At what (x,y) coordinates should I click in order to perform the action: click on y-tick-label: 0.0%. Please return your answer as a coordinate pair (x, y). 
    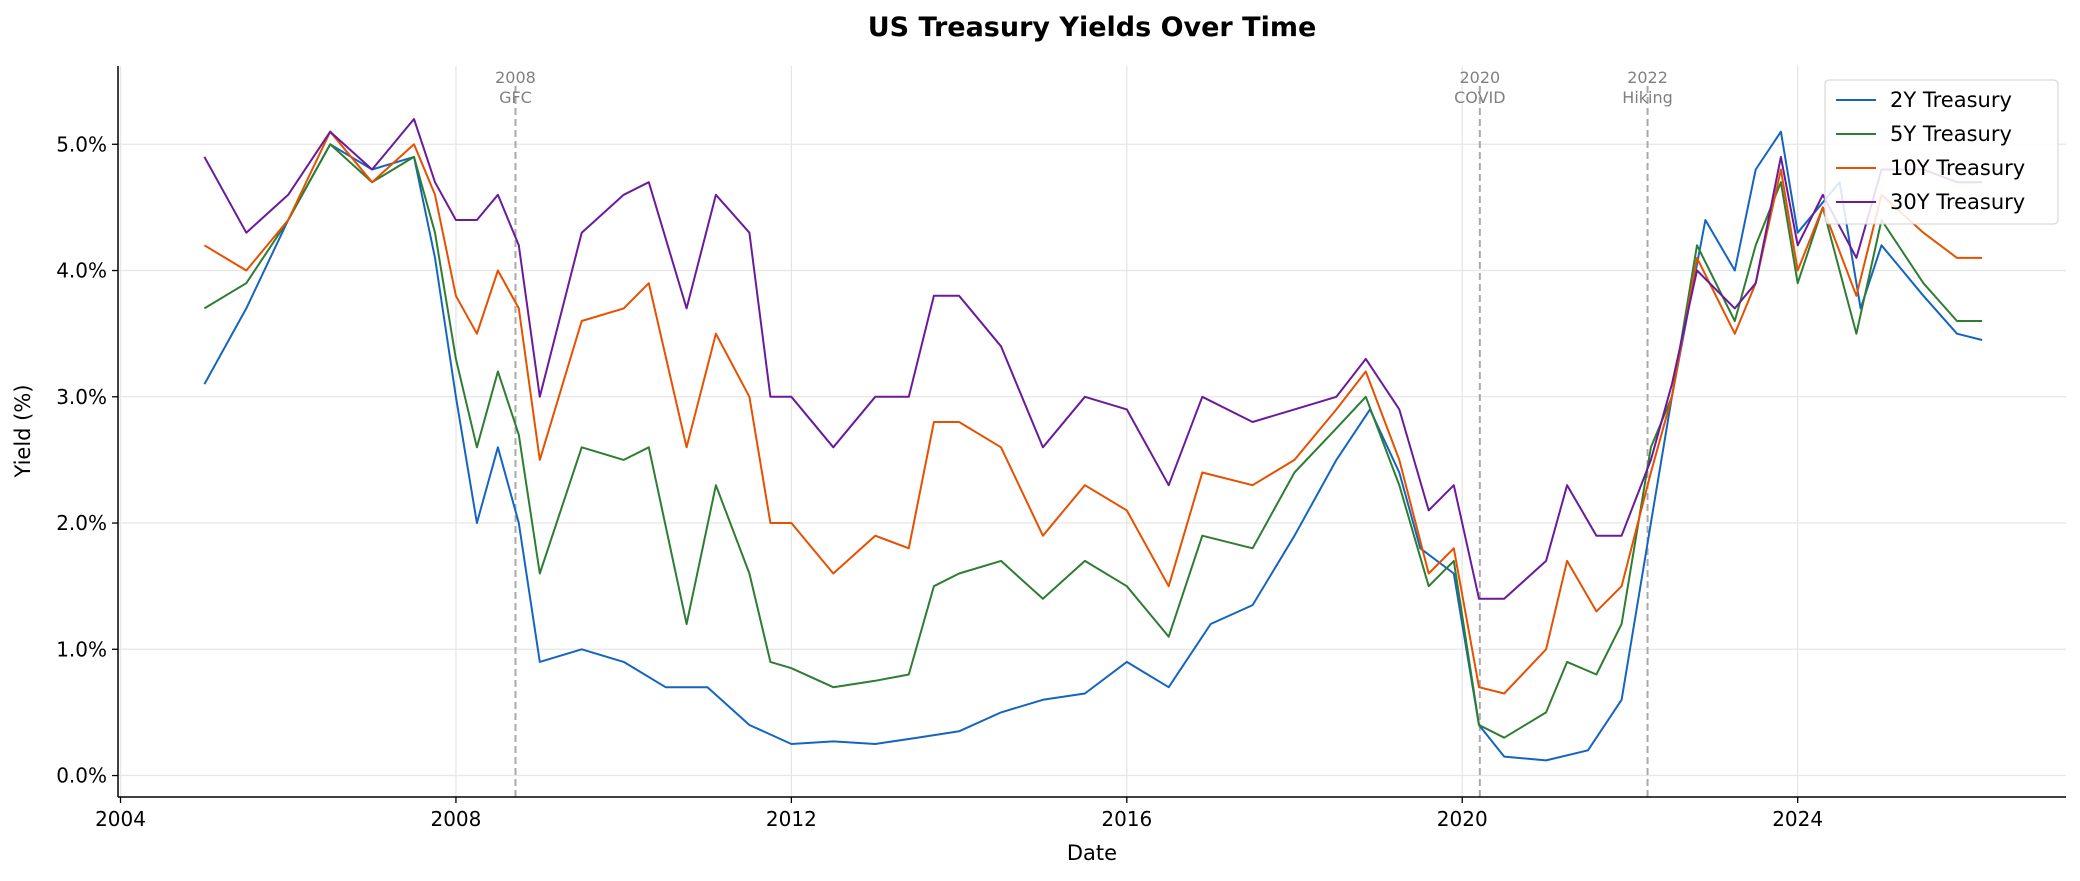
    Looking at the image, I should click on (81, 776).